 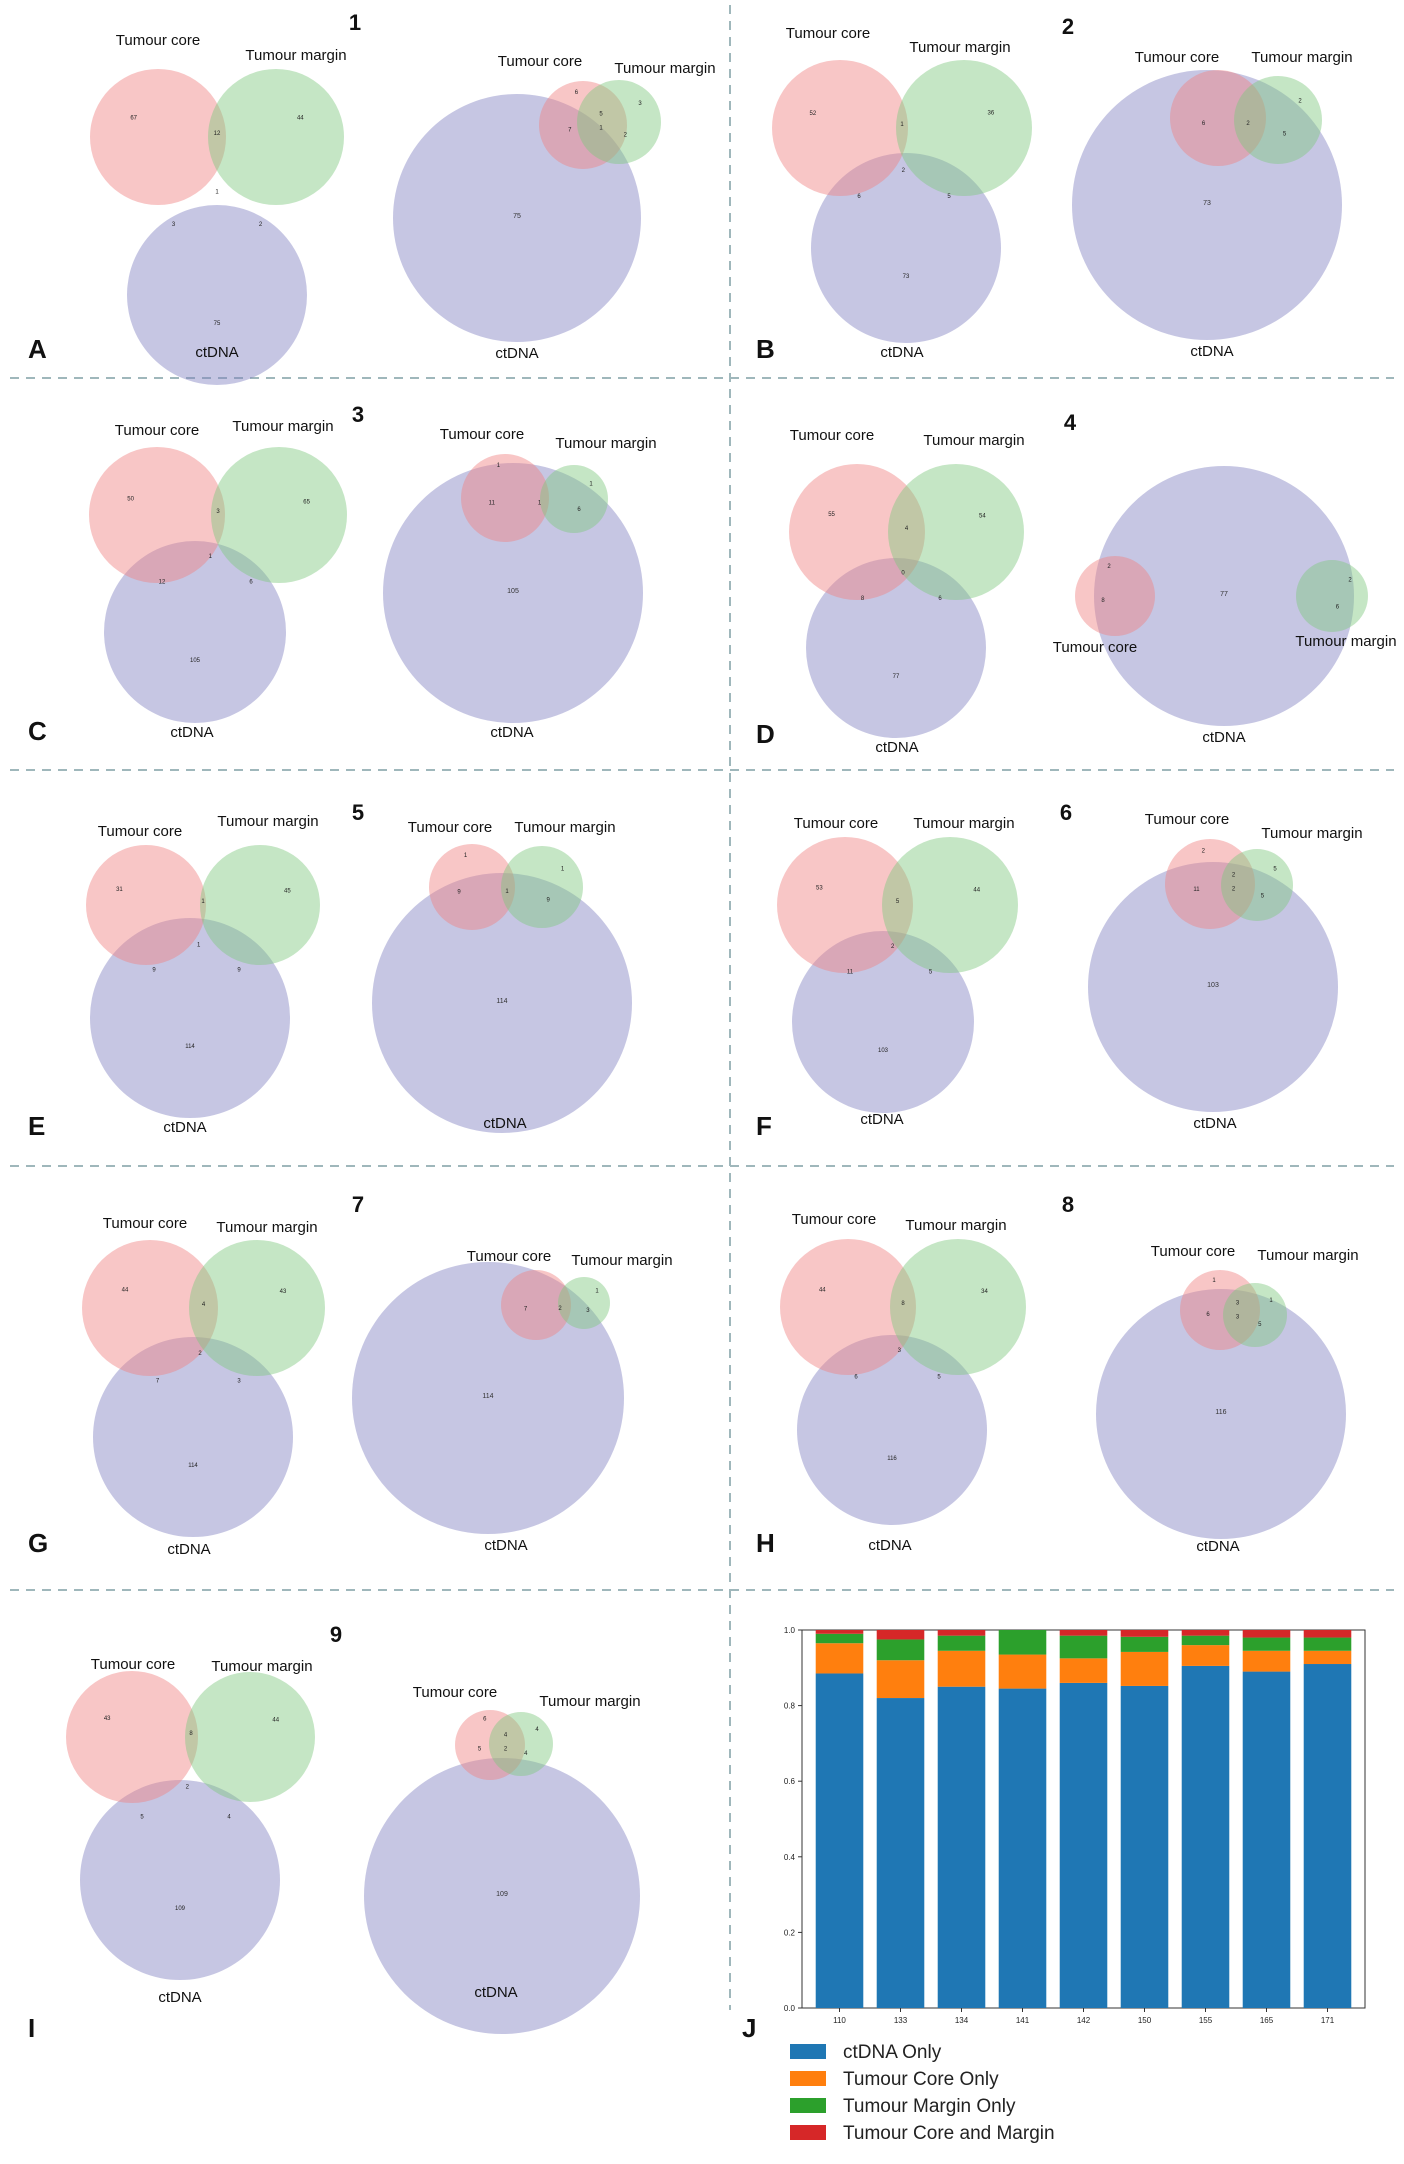 I want to click on venn3-ctdna-only-count: 116, so click(x=892, y=1459).